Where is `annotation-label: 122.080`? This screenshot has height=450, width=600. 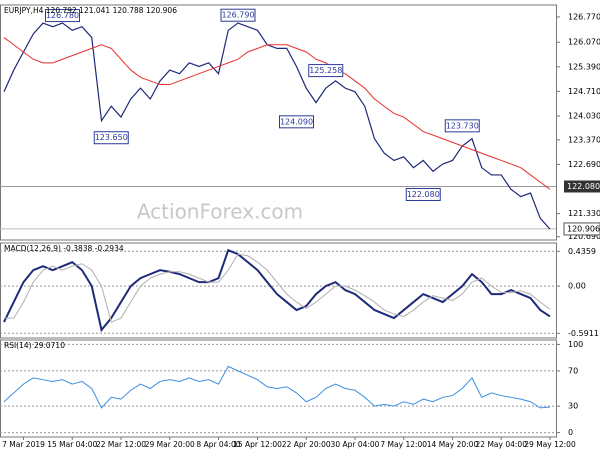 annotation-label: 122.080 is located at coordinates (423, 194).